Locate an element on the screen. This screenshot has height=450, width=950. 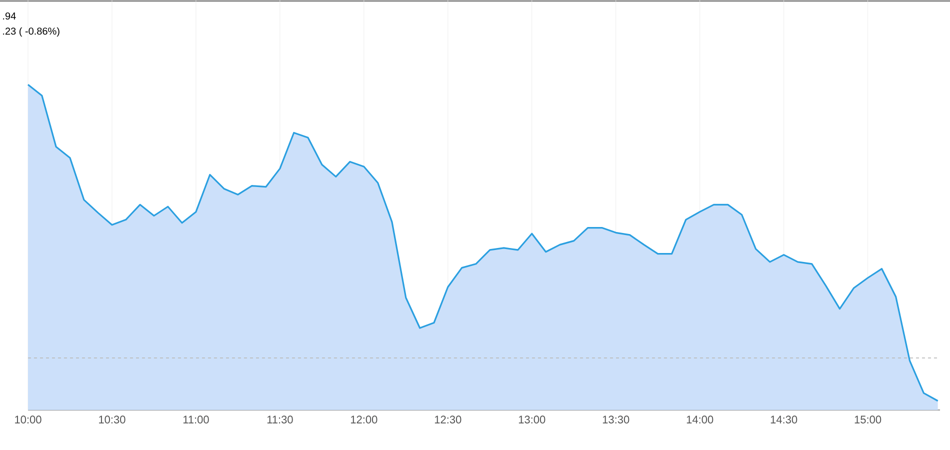
x-tick-label: 10:00 is located at coordinates (28, 420).